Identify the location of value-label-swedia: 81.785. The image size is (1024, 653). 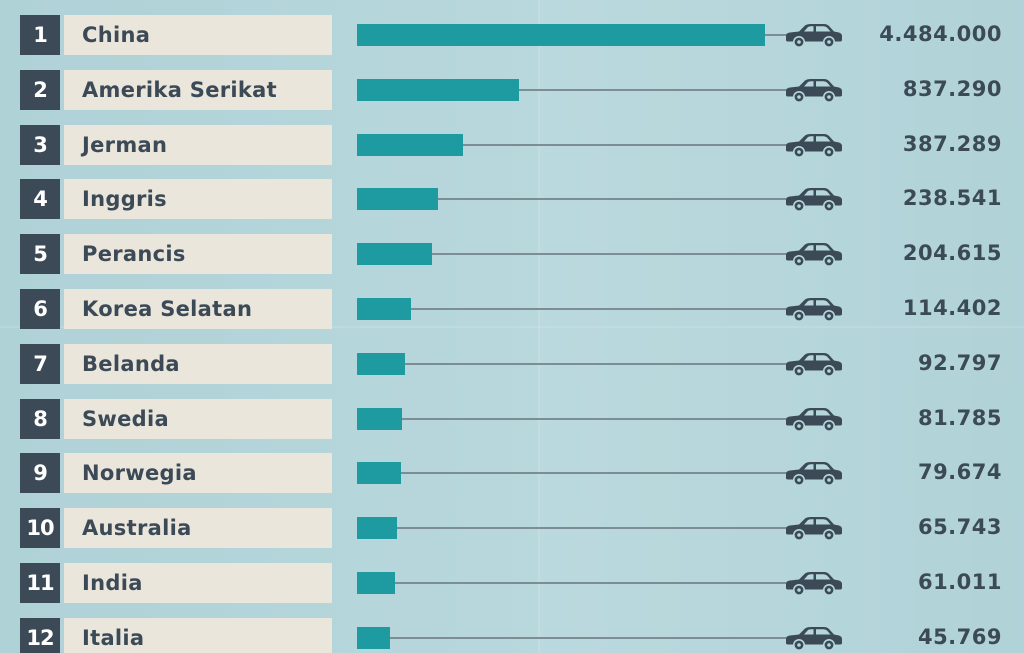
(959, 418).